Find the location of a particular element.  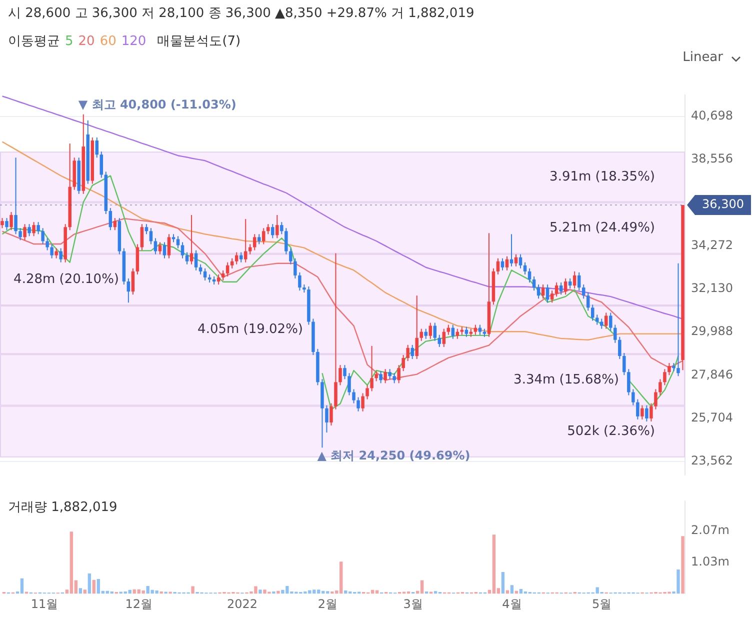

y-tick-label: 29,988 is located at coordinates (712, 331).